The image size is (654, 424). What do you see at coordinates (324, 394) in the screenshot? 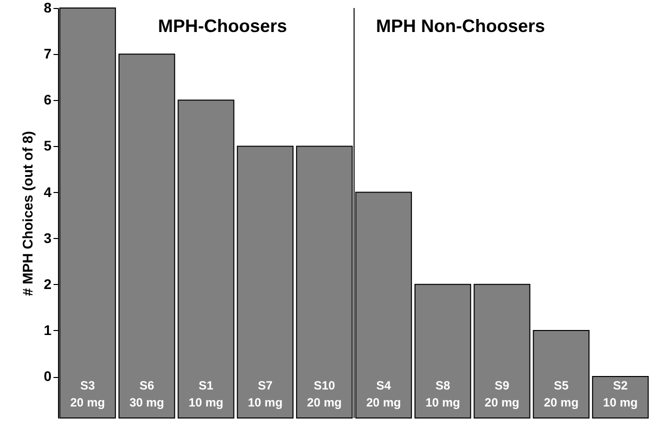
I see `x-tick-label: S10 20 mg` at bounding box center [324, 394].